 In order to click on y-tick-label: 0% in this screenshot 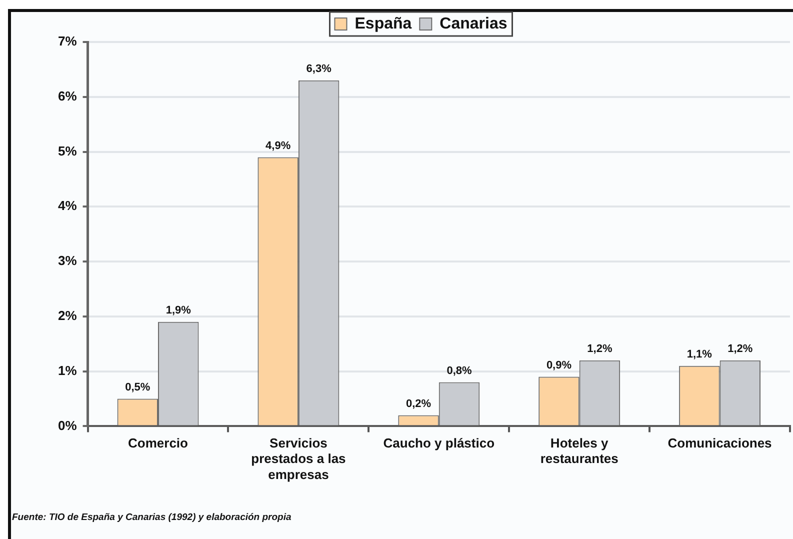, I will do `click(68, 425)`.